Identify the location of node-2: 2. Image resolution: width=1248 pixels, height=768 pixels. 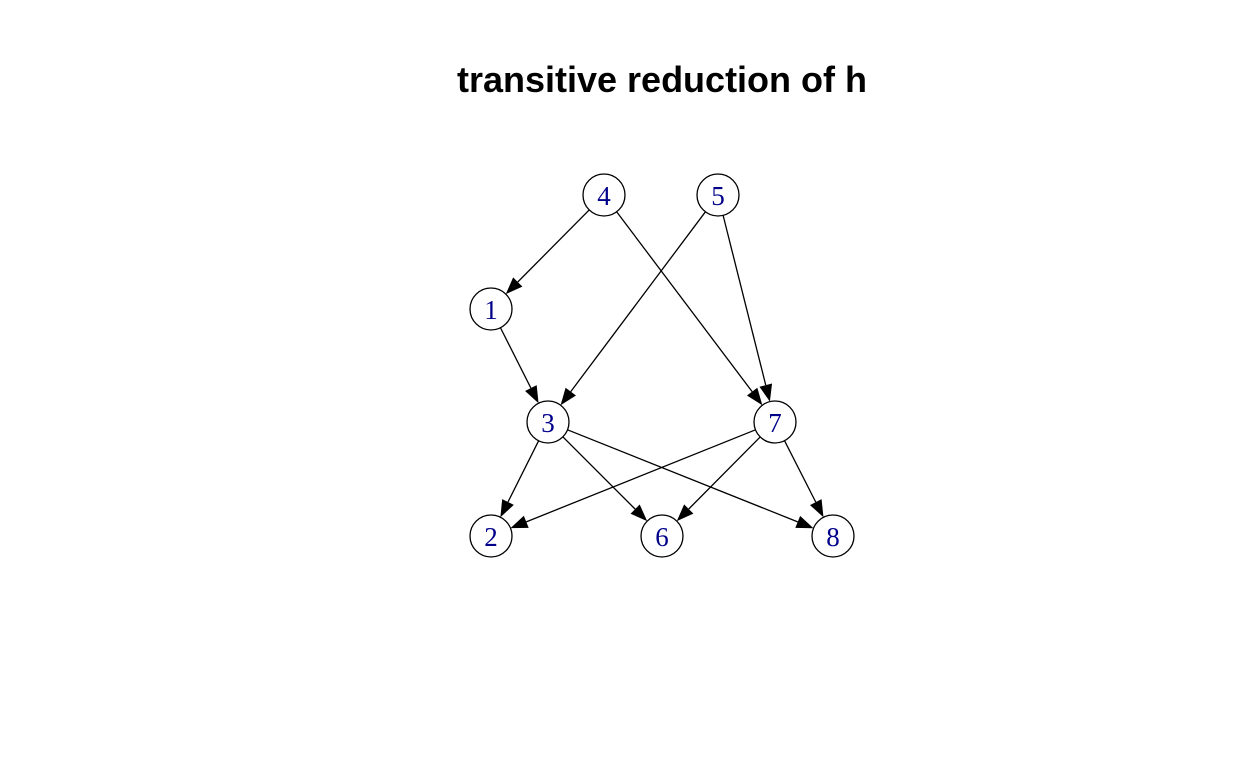
(491, 536).